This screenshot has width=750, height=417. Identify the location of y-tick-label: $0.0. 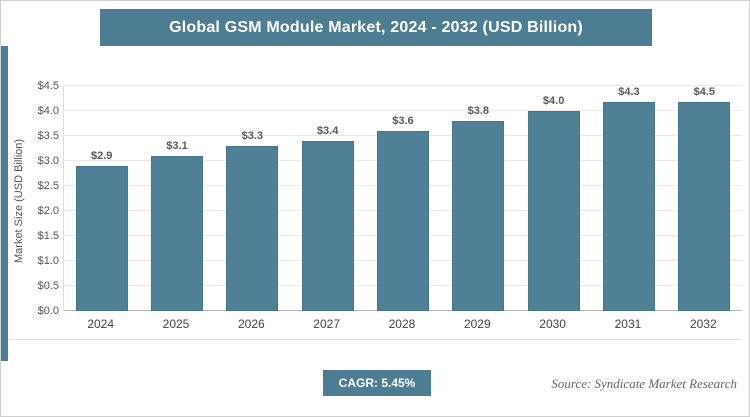
(48, 311).